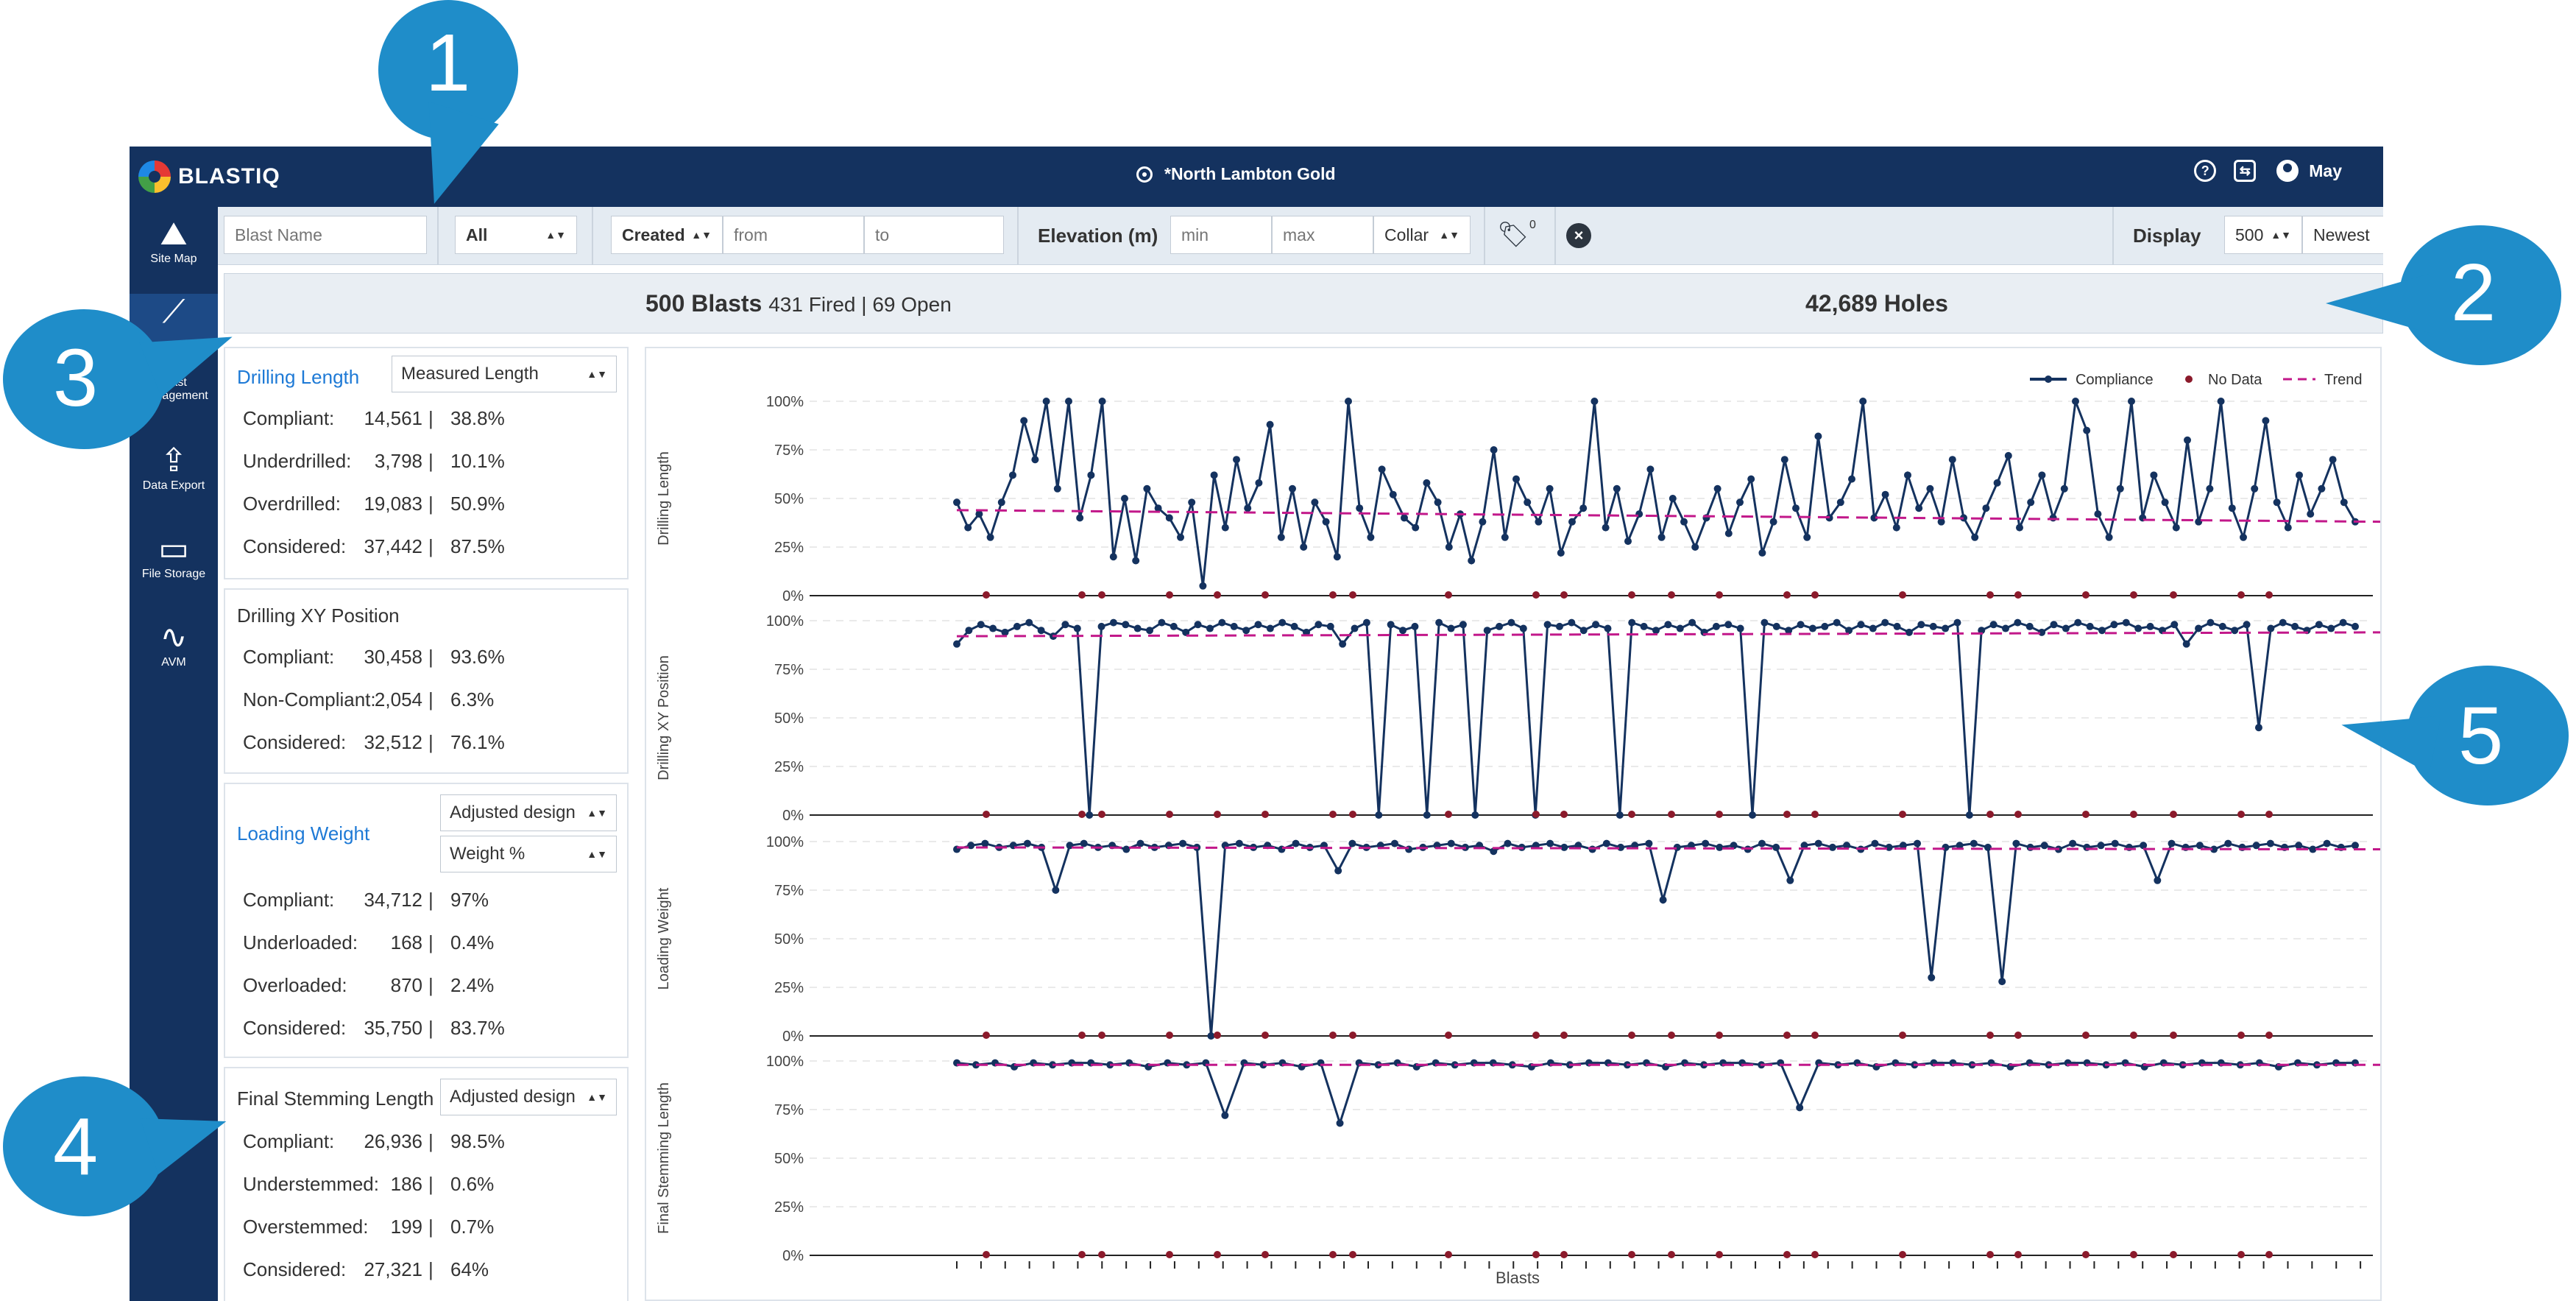  What do you see at coordinates (174, 252) in the screenshot?
I see `sidebar-item-site-map: ⛰ Site Map` at bounding box center [174, 252].